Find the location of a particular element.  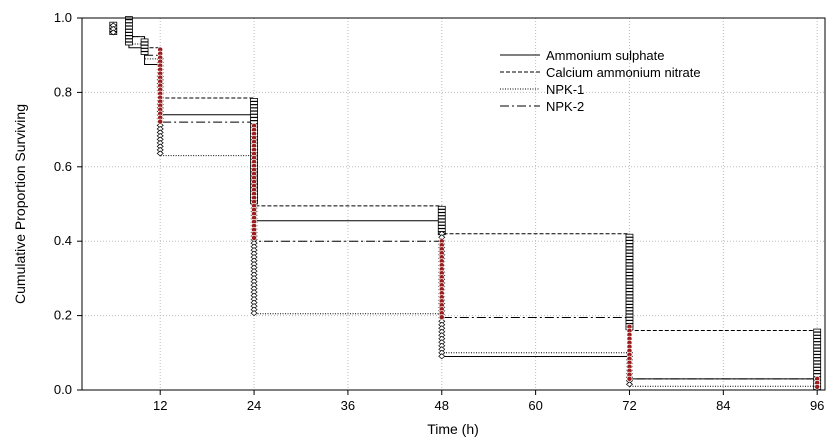

x-tick-label-2: 36 is located at coordinates (348, 405).